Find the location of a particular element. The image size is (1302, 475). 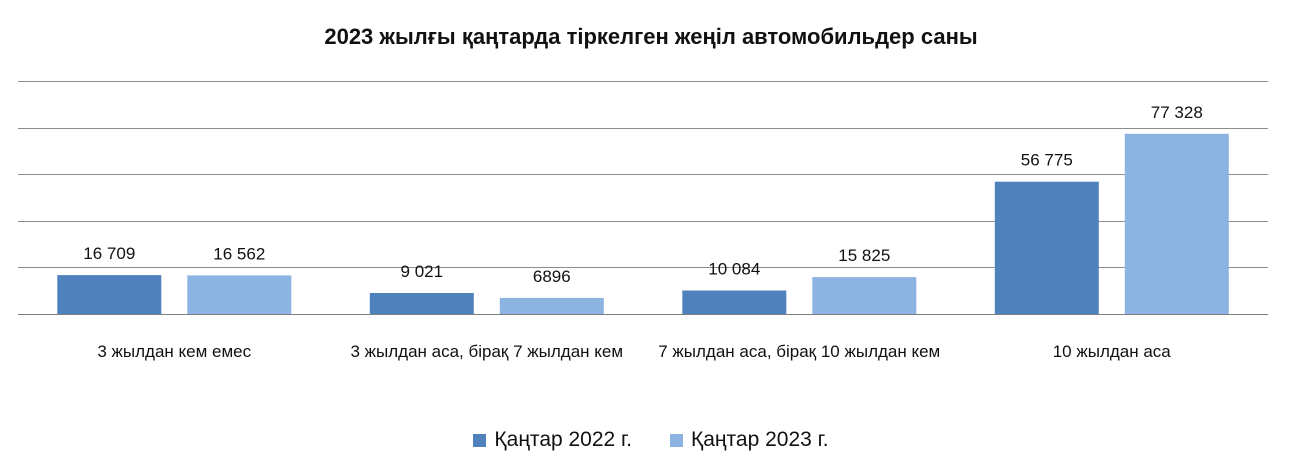

category-label: 3 жылдан аса, бірақ 7 жылдан кем is located at coordinates (487, 351).